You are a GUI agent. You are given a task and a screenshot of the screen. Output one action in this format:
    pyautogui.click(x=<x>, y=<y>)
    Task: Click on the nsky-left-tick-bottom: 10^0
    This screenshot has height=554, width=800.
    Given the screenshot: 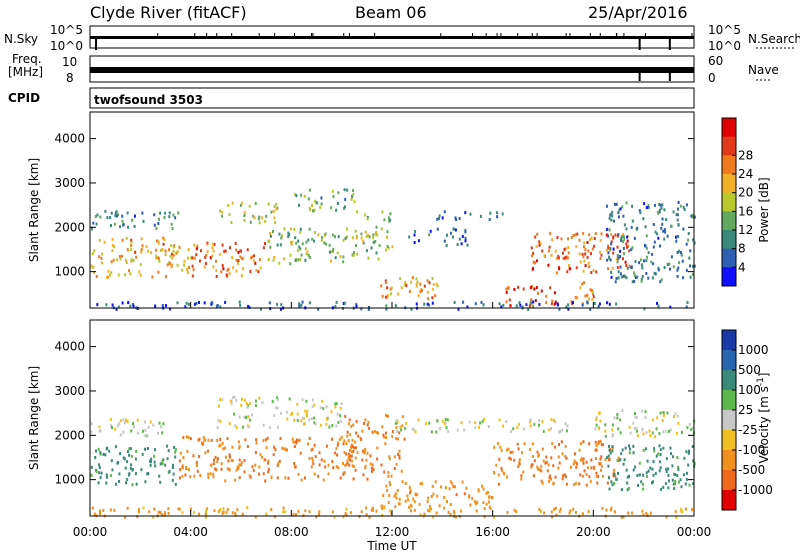 What is the action you would take?
    pyautogui.click(x=66, y=46)
    